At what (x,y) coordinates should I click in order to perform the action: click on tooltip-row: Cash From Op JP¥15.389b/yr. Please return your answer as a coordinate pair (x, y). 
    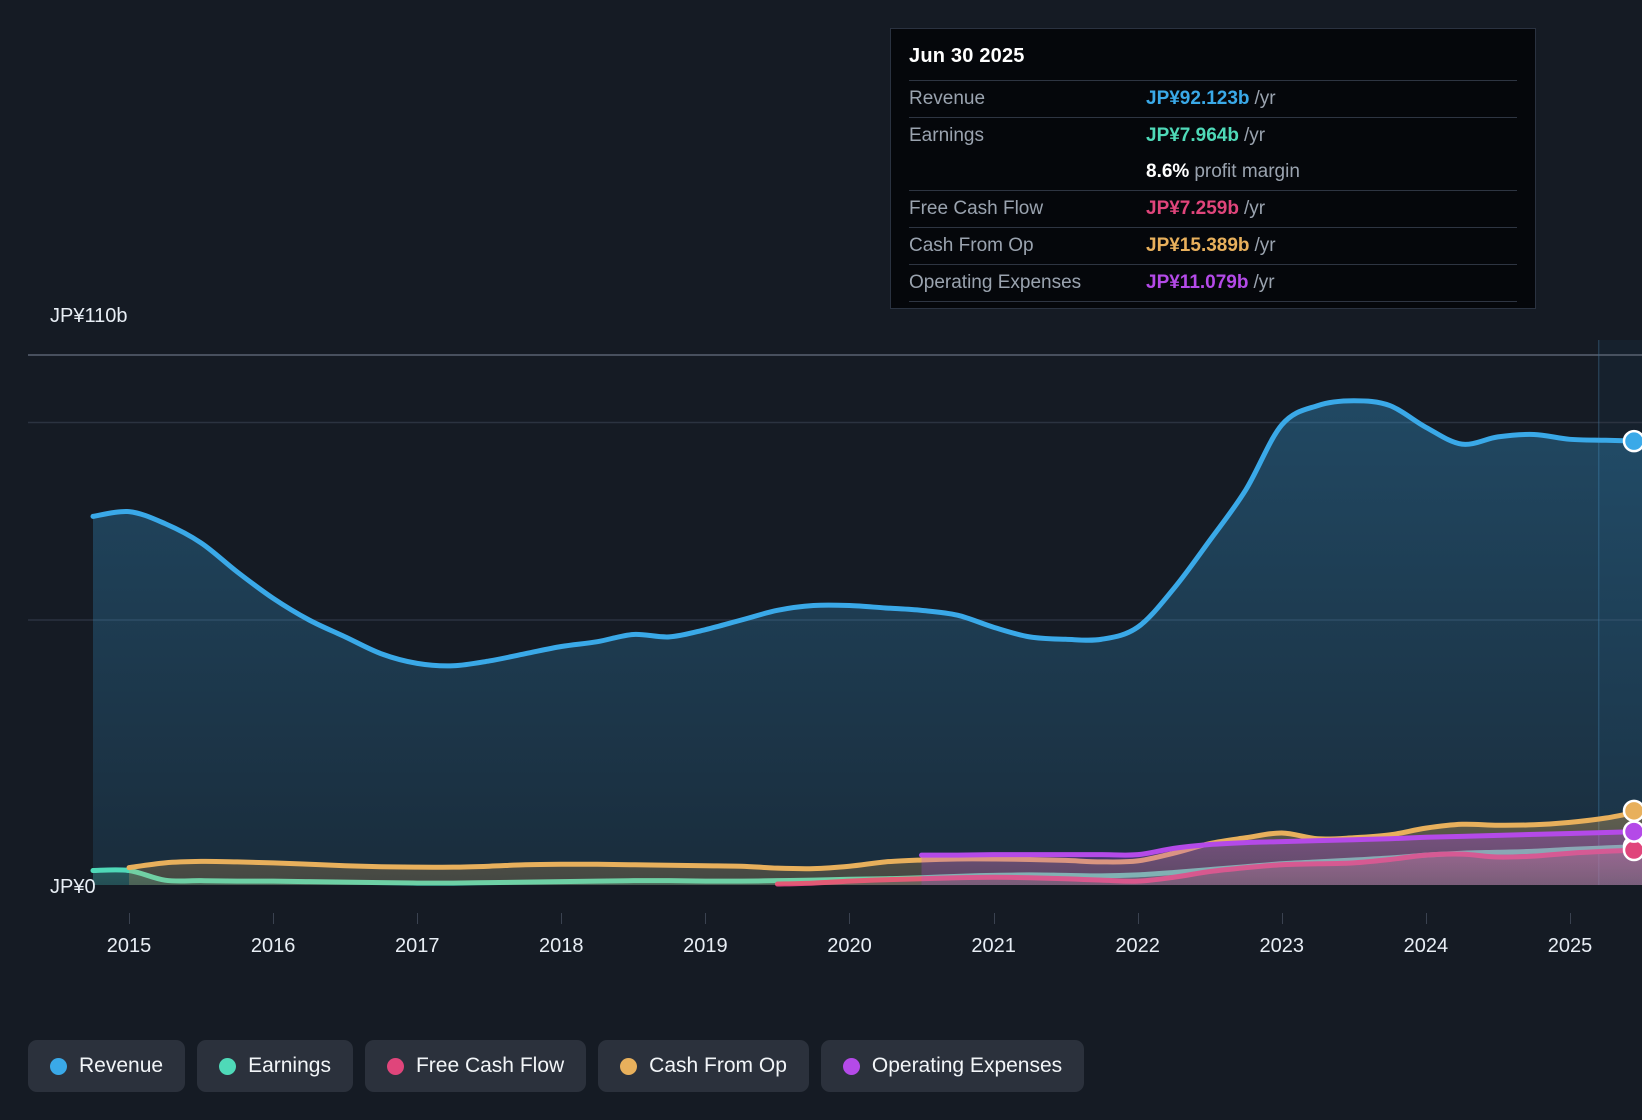
    Looking at the image, I should click on (1213, 245).